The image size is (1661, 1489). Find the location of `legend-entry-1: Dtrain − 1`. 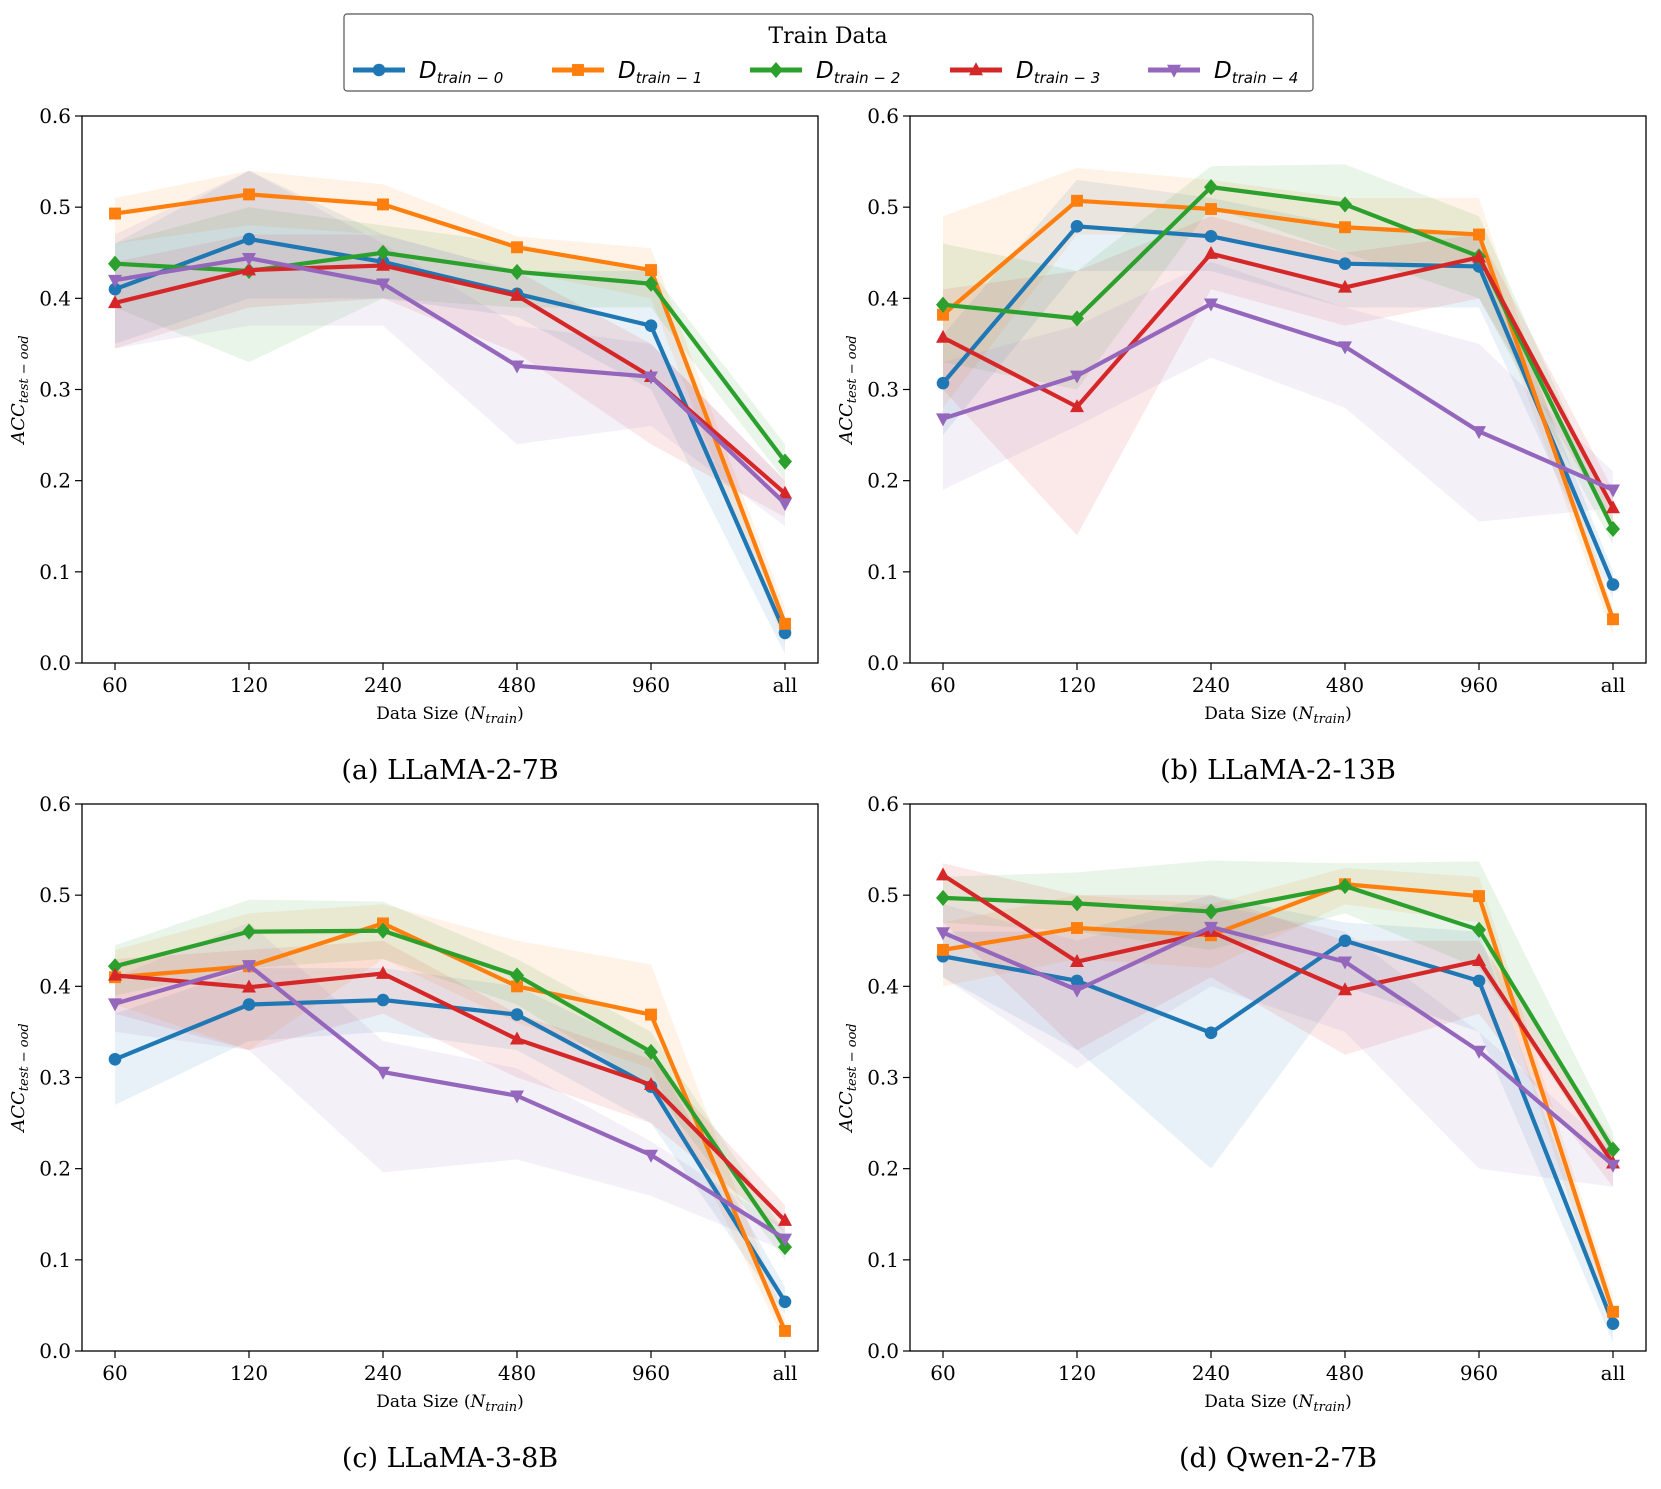

legend-entry-1: Dtrain − 1 is located at coordinates (627, 72).